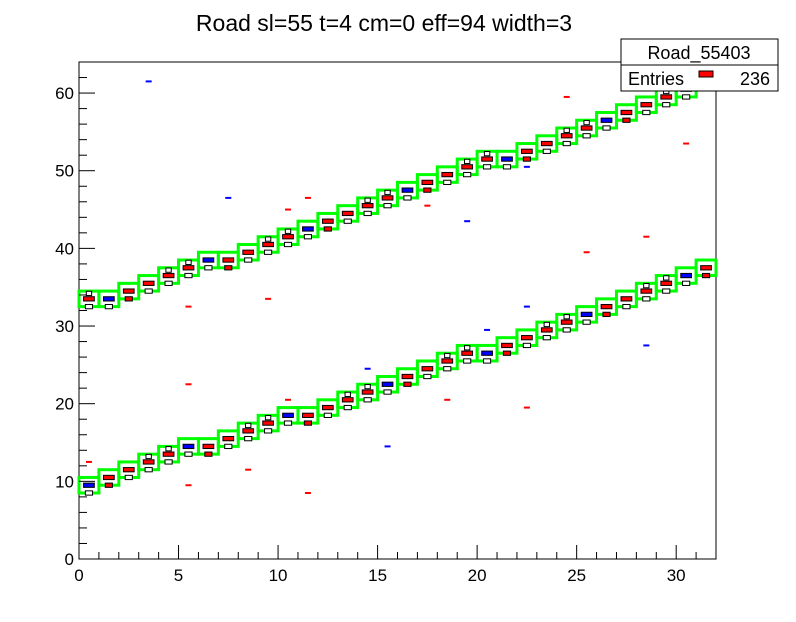  I want to click on y-tick-label: 40, so click(64, 248).